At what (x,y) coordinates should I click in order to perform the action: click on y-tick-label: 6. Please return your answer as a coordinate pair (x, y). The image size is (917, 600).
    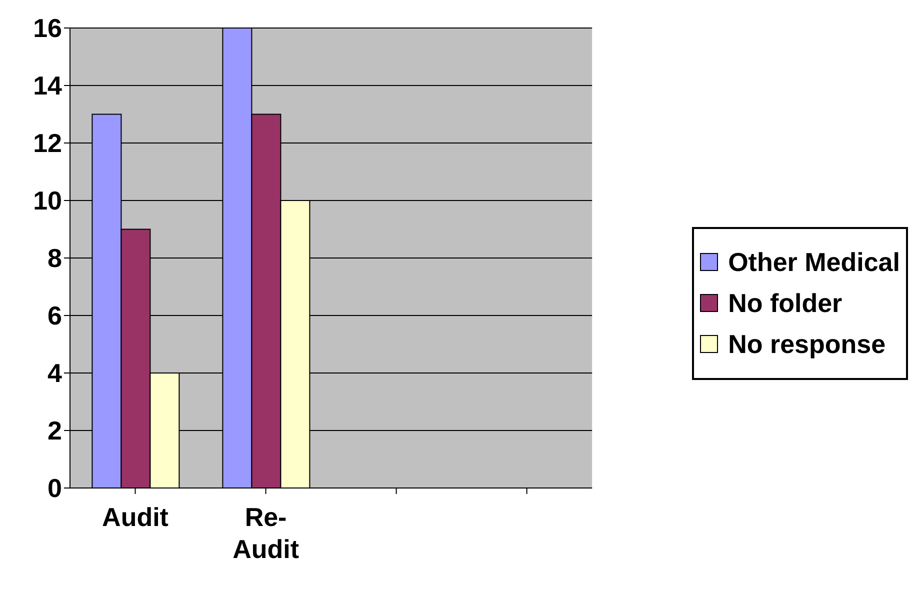
    Looking at the image, I should click on (55, 315).